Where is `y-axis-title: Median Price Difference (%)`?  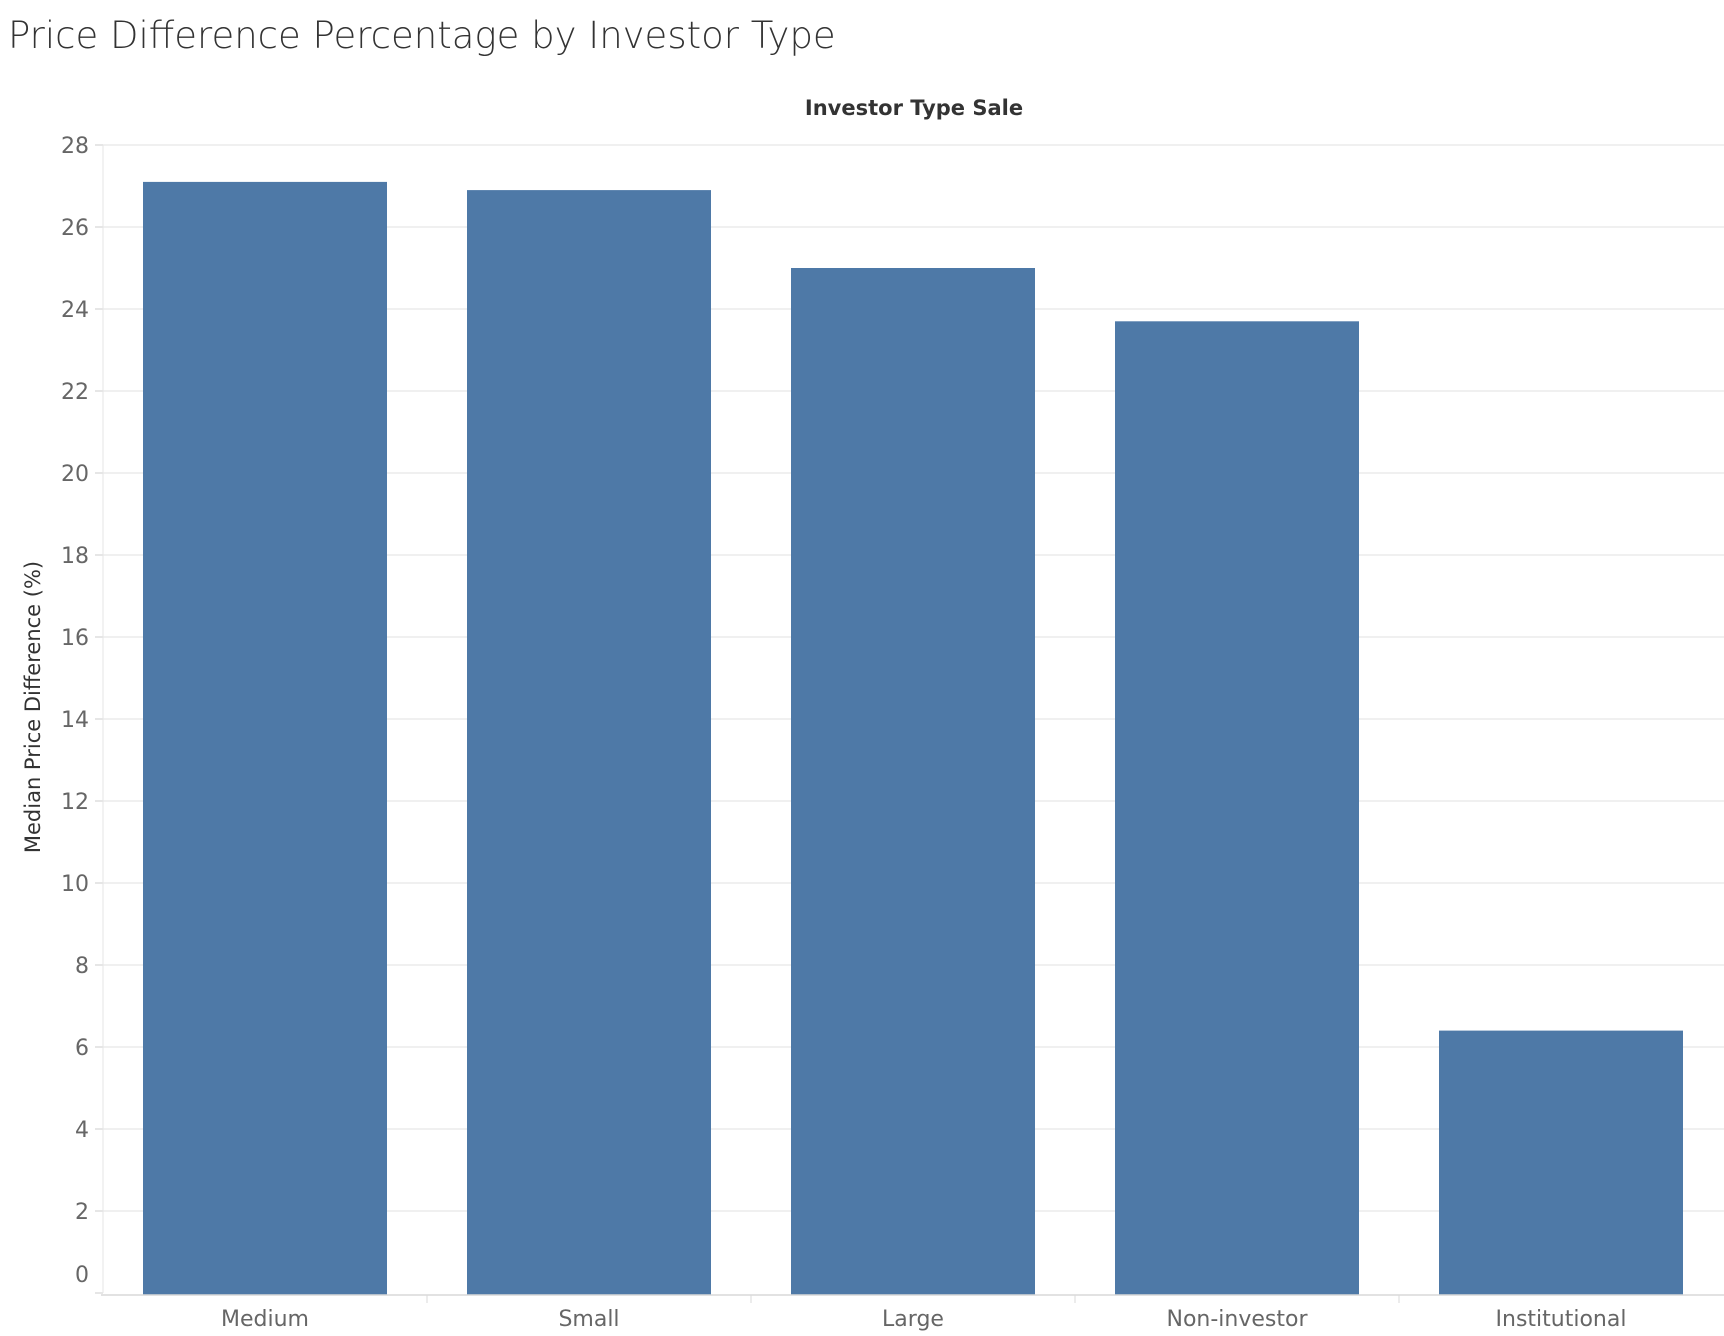 y-axis-title: Median Price Difference (%) is located at coordinates (33, 707).